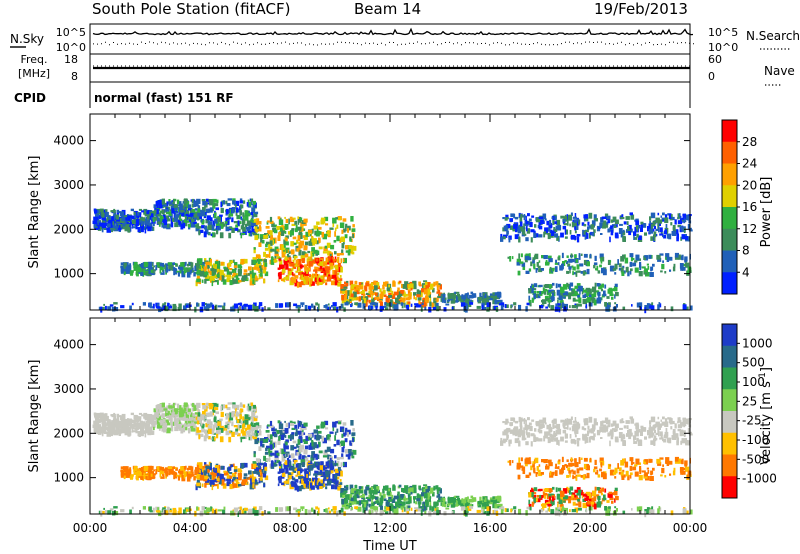  I want to click on colorbar-swatch, so click(729, 152).